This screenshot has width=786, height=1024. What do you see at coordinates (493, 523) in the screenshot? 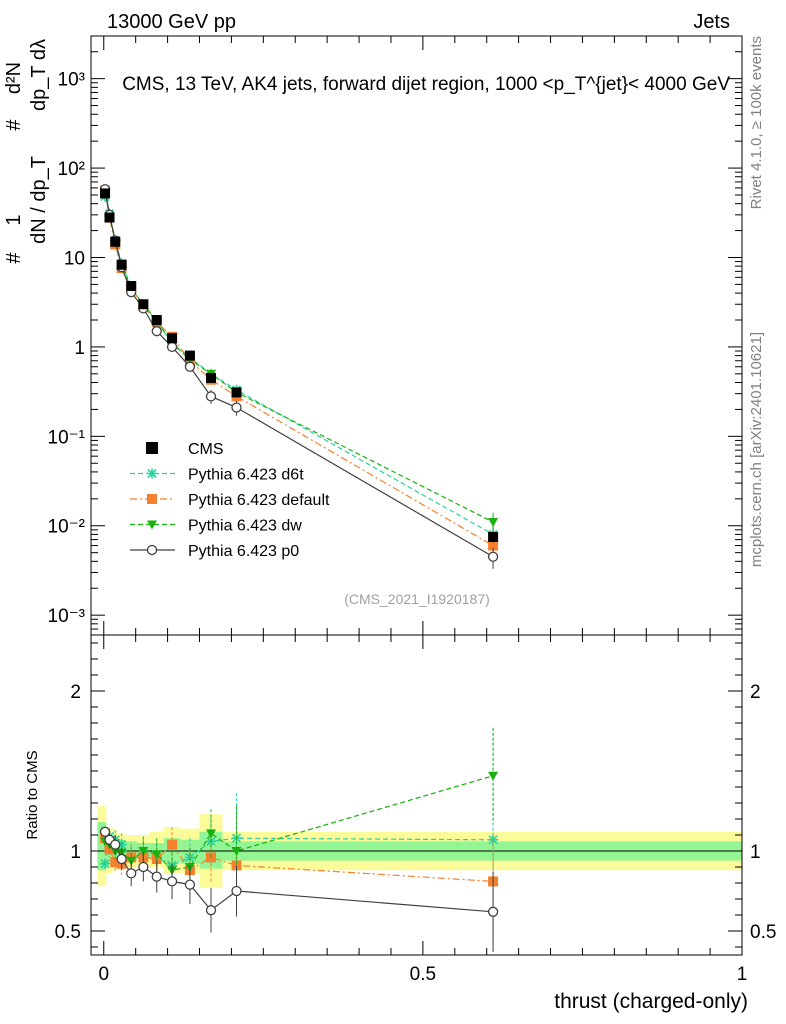
I see `data-point-dw` at bounding box center [493, 523].